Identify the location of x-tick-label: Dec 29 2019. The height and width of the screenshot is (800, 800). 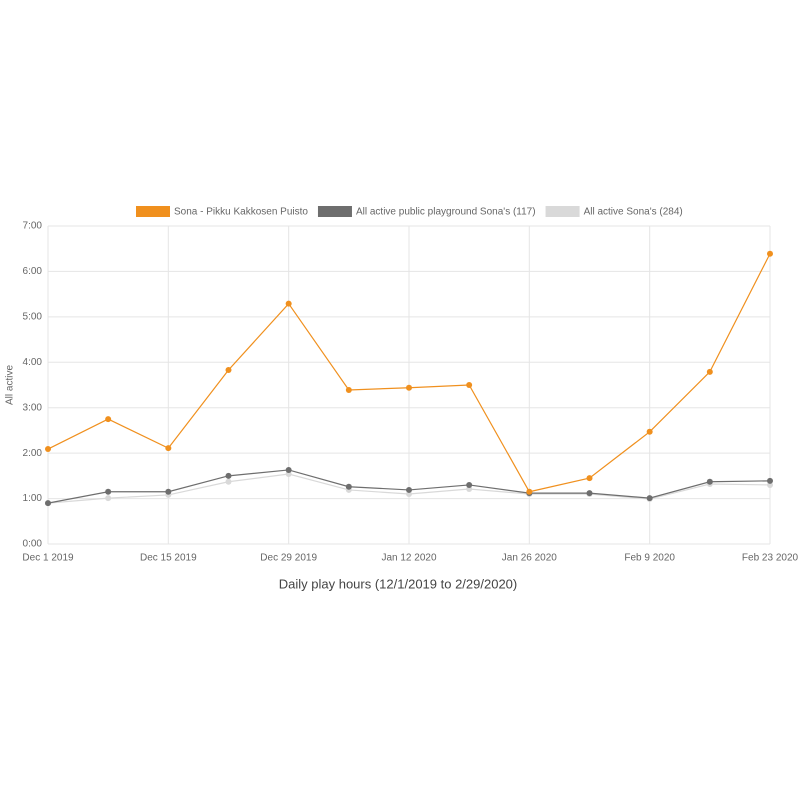
(288, 558).